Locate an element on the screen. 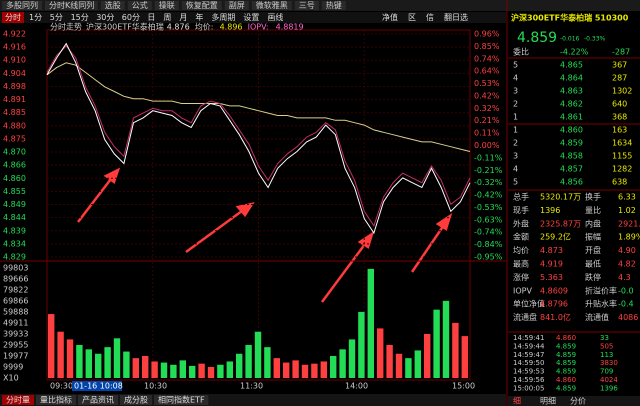 The width and height of the screenshot is (640, 406). chart-header-avg: 4.896 is located at coordinates (231, 27).